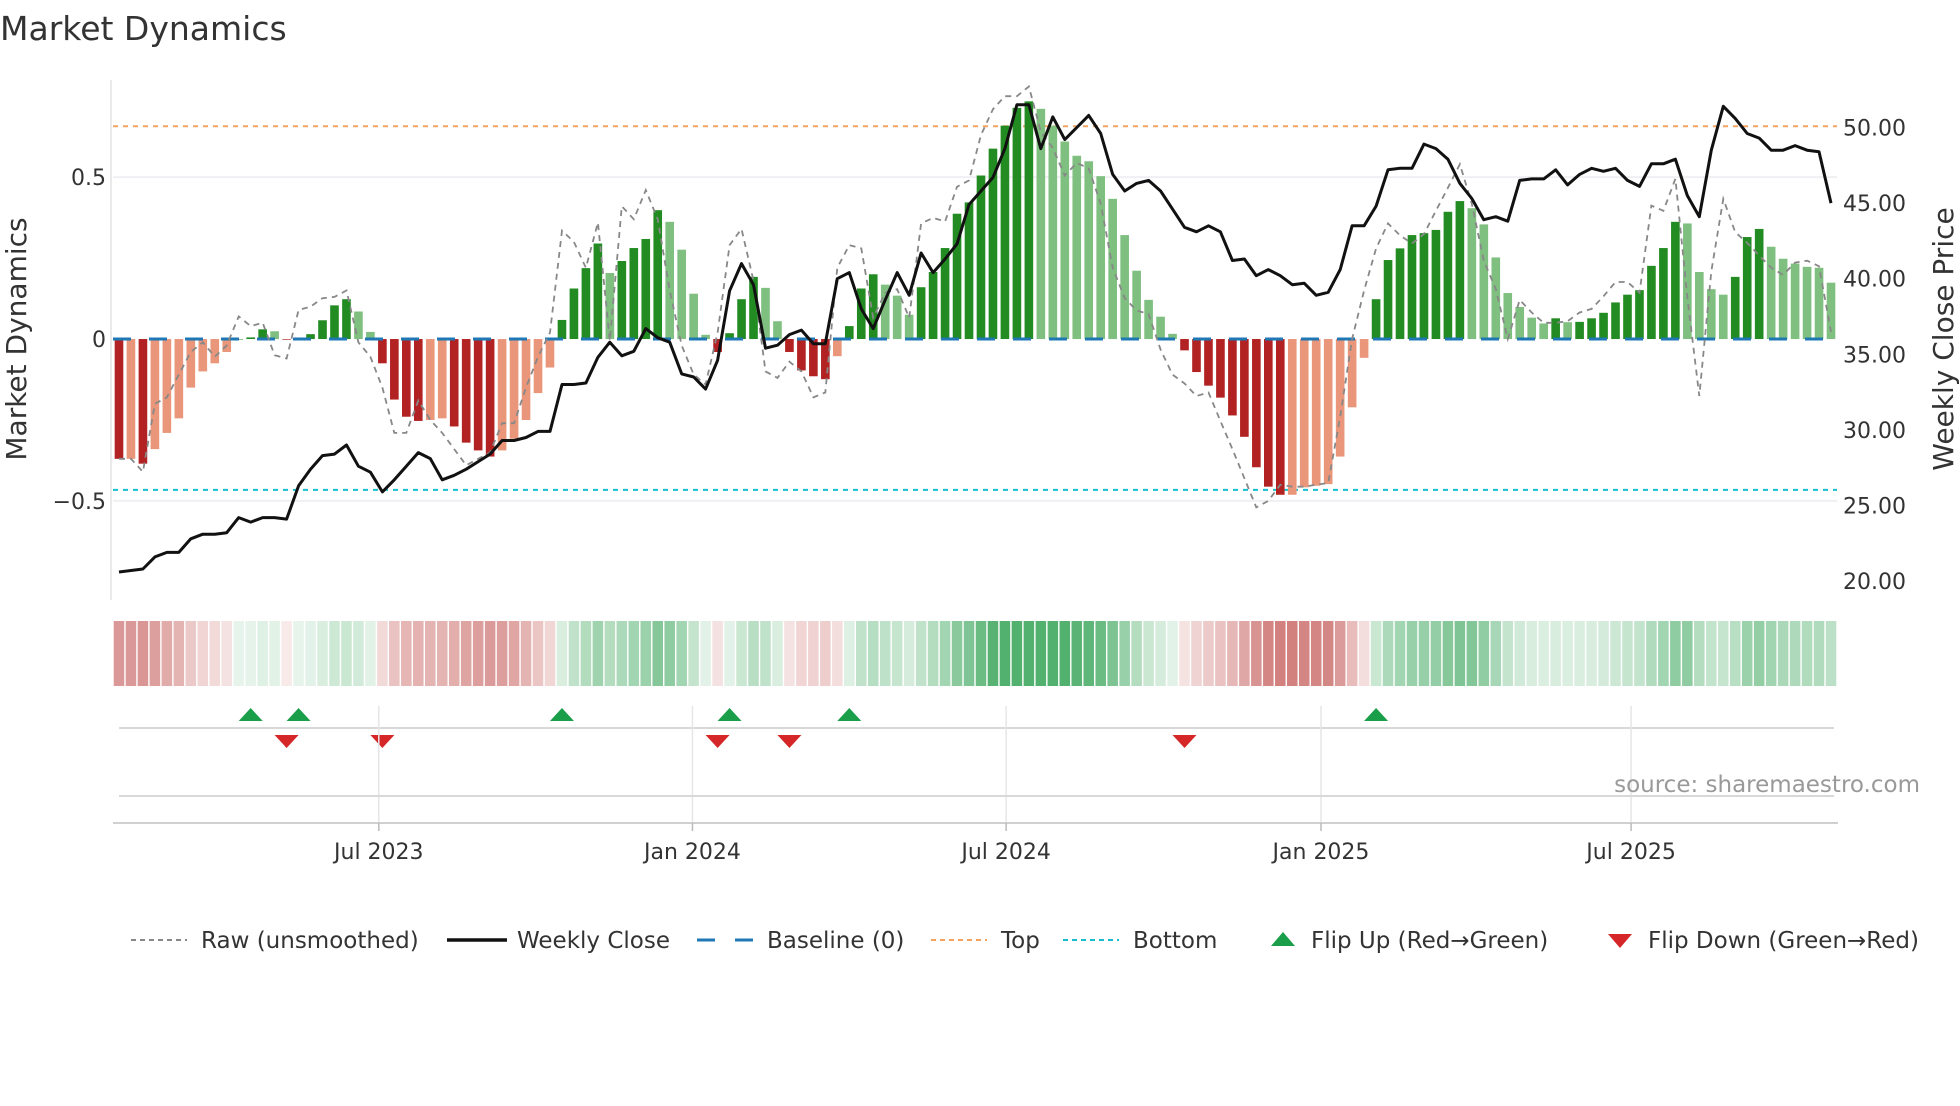 Image resolution: width=1960 pixels, height=1106 pixels. What do you see at coordinates (79, 340) in the screenshot?
I see `y-ticks-left: 0.5 0 −0.5` at bounding box center [79, 340].